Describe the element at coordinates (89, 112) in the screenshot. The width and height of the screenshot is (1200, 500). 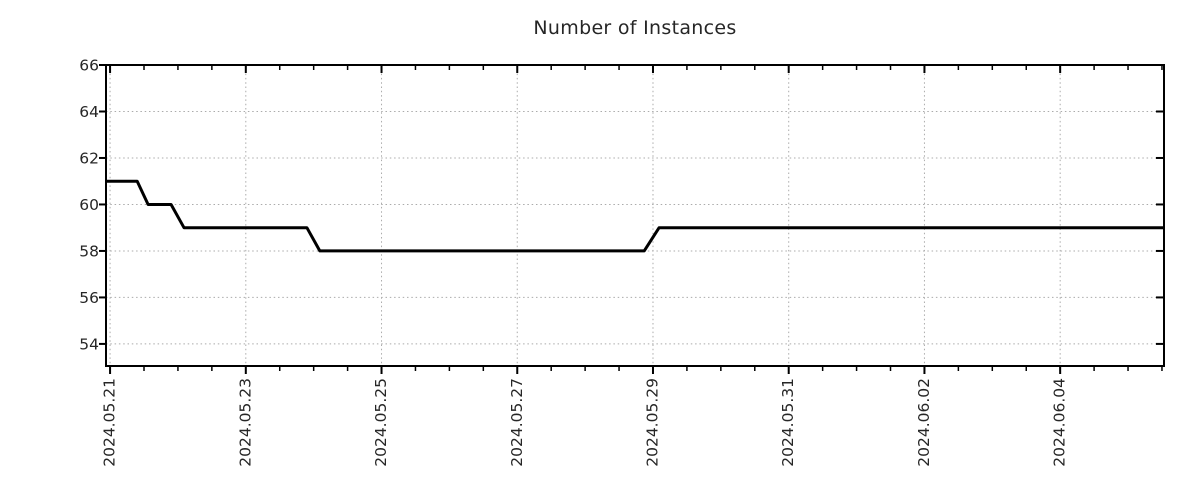
I see `y-tick-label: 64` at that location.